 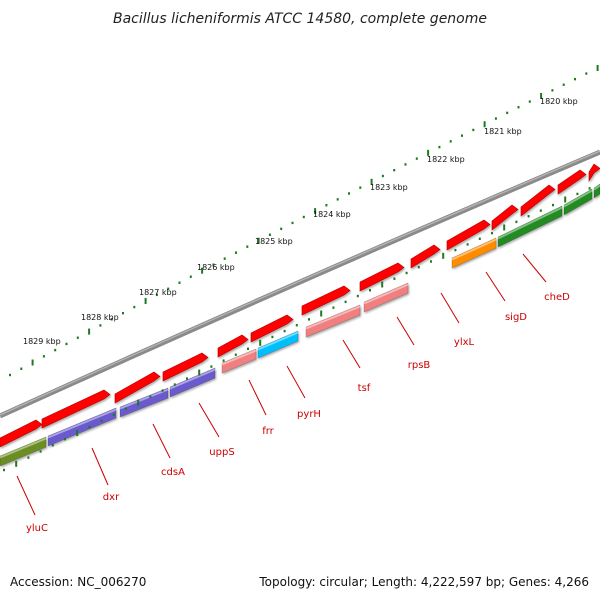 I want to click on leader-line-tsf, so click(x=351, y=354).